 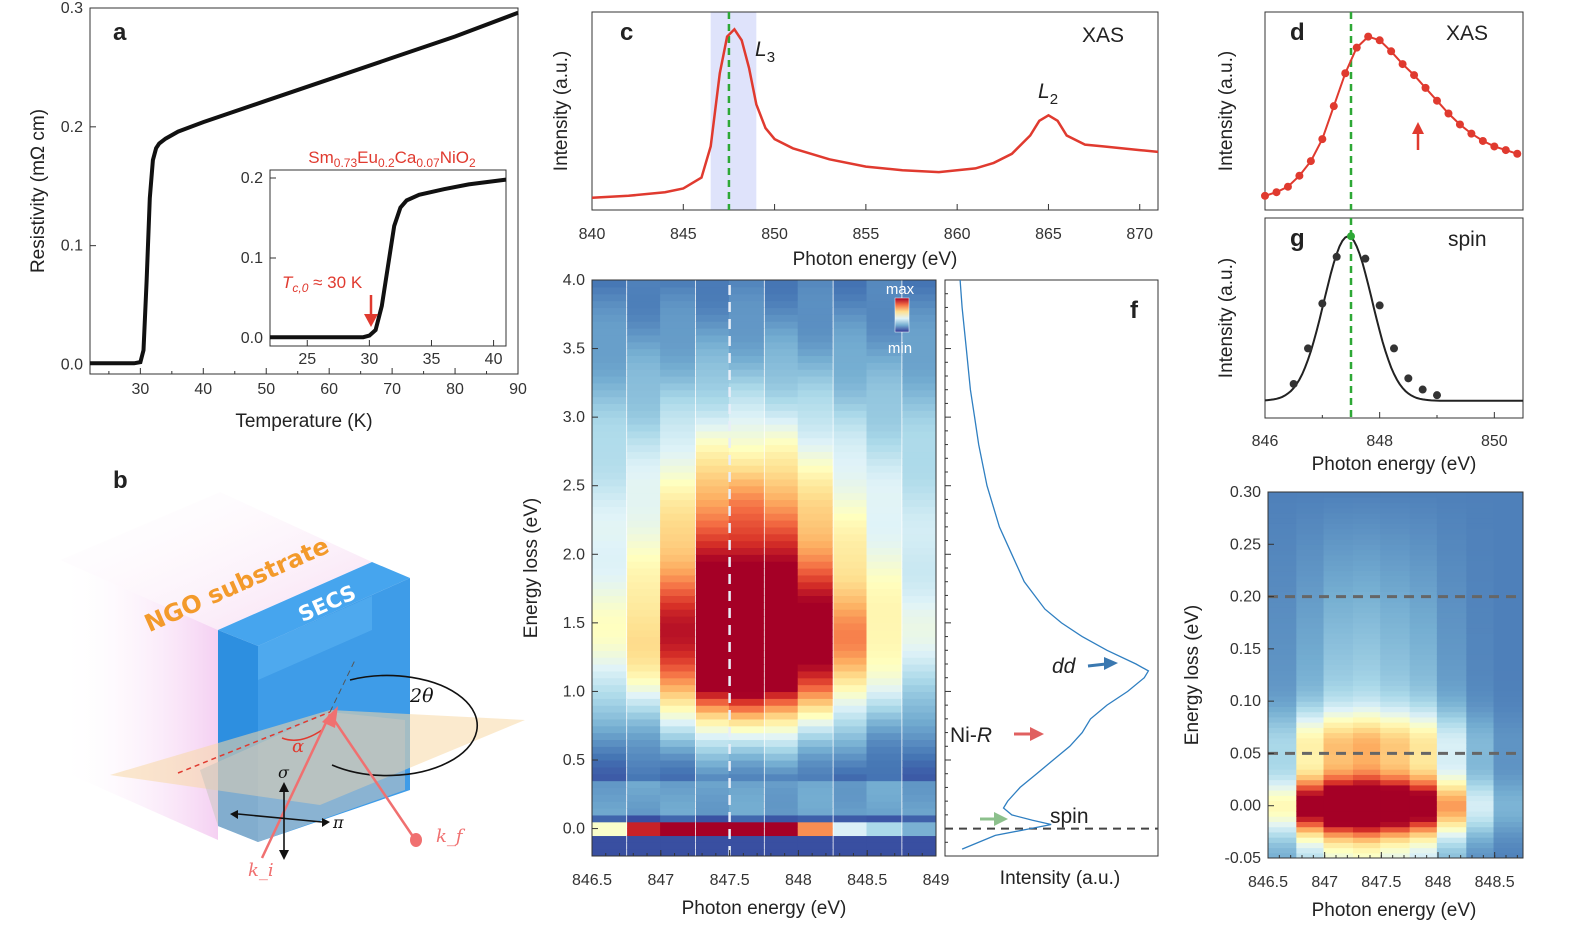 What do you see at coordinates (1517, 153) in the screenshot?
I see `xas-data-point` at bounding box center [1517, 153].